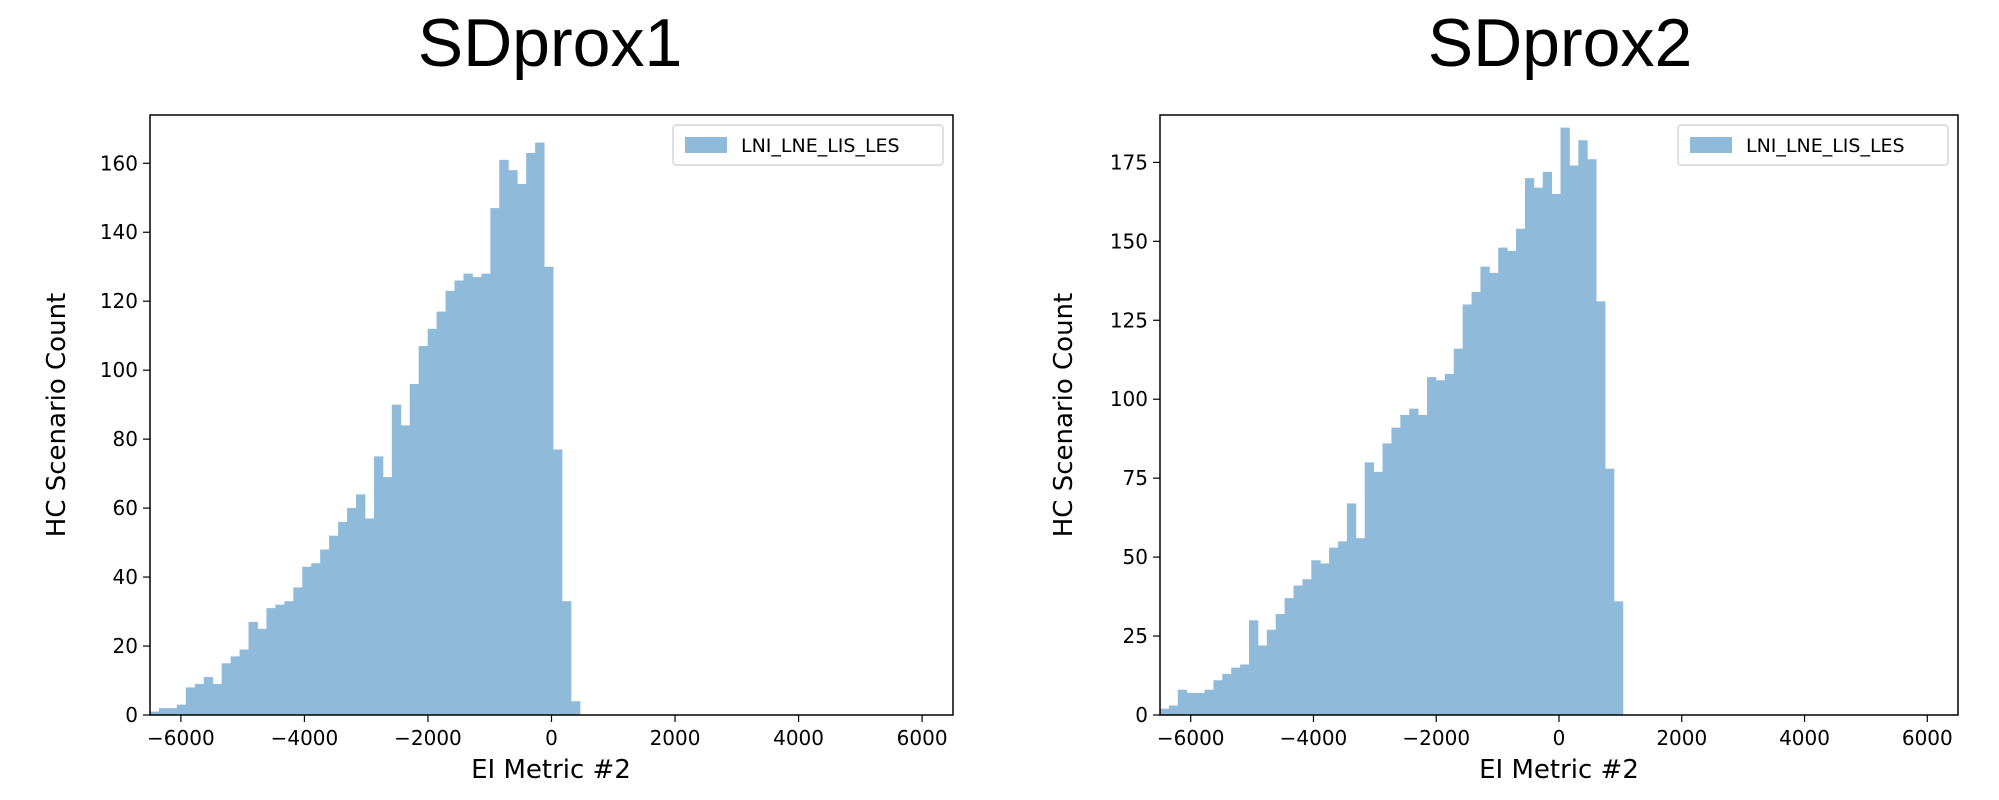  I want to click on y-tick-label: 125, so click(1129, 320).